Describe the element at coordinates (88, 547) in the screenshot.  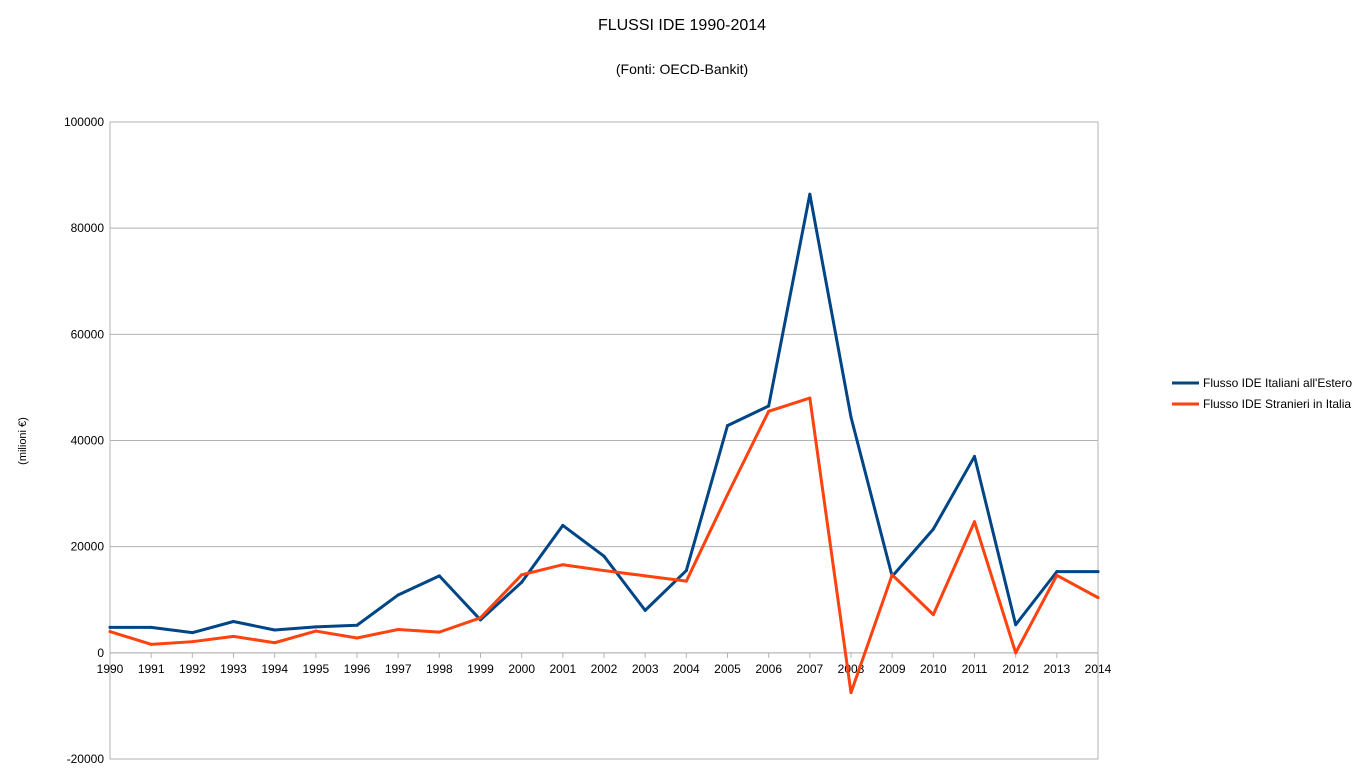
I see `y-tick-label: 20000` at that location.